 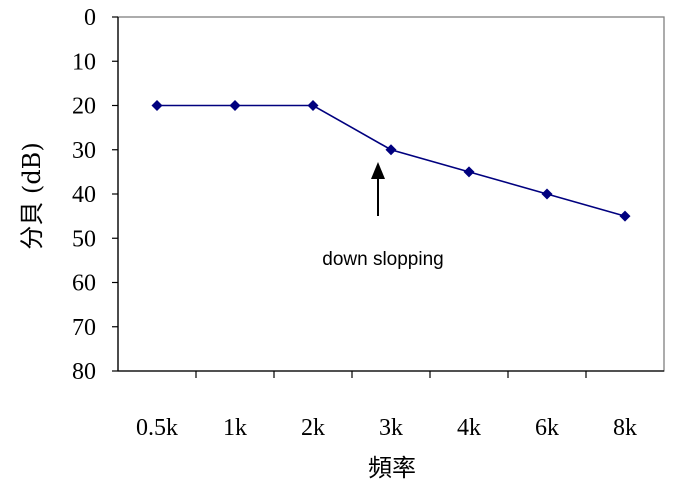 I want to click on x-tick-label: 0.5k, so click(x=157, y=428).